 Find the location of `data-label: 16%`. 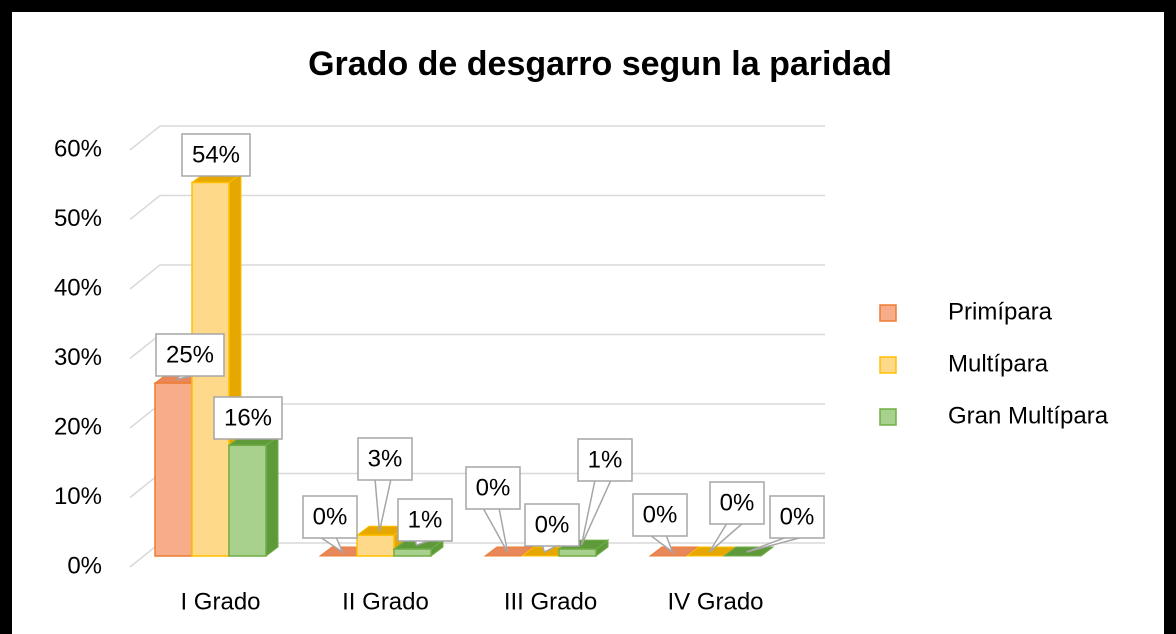

data-label: 16% is located at coordinates (248, 417).